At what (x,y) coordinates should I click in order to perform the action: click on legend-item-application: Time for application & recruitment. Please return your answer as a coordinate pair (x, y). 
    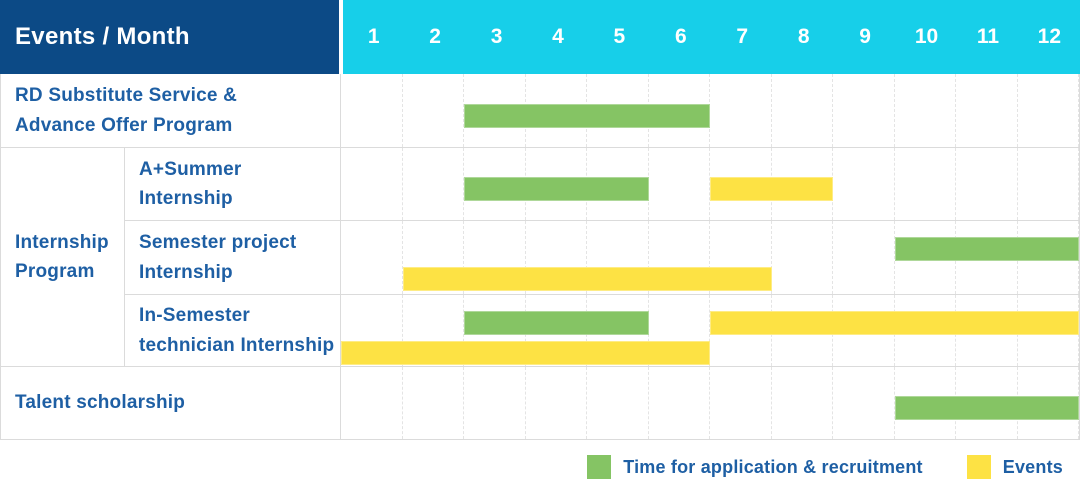
    Looking at the image, I should click on (755, 467).